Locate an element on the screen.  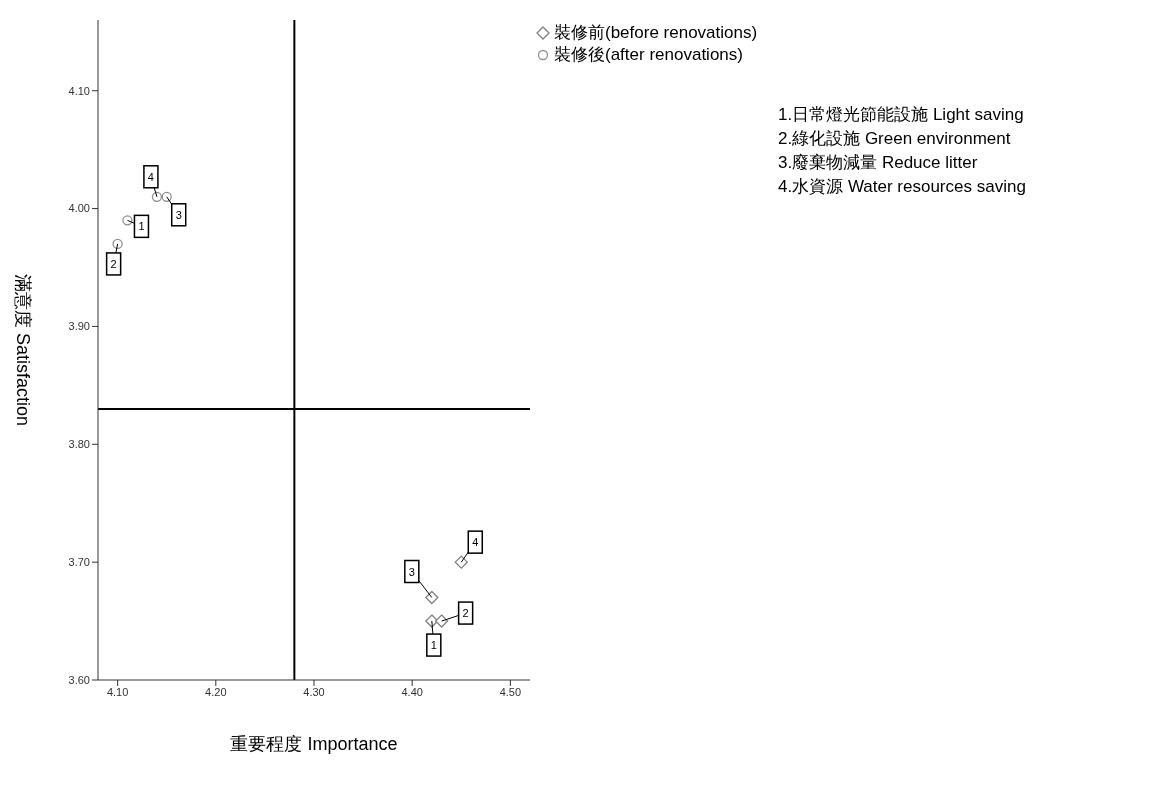
x-tick-label: 4.30 is located at coordinates (314, 691).